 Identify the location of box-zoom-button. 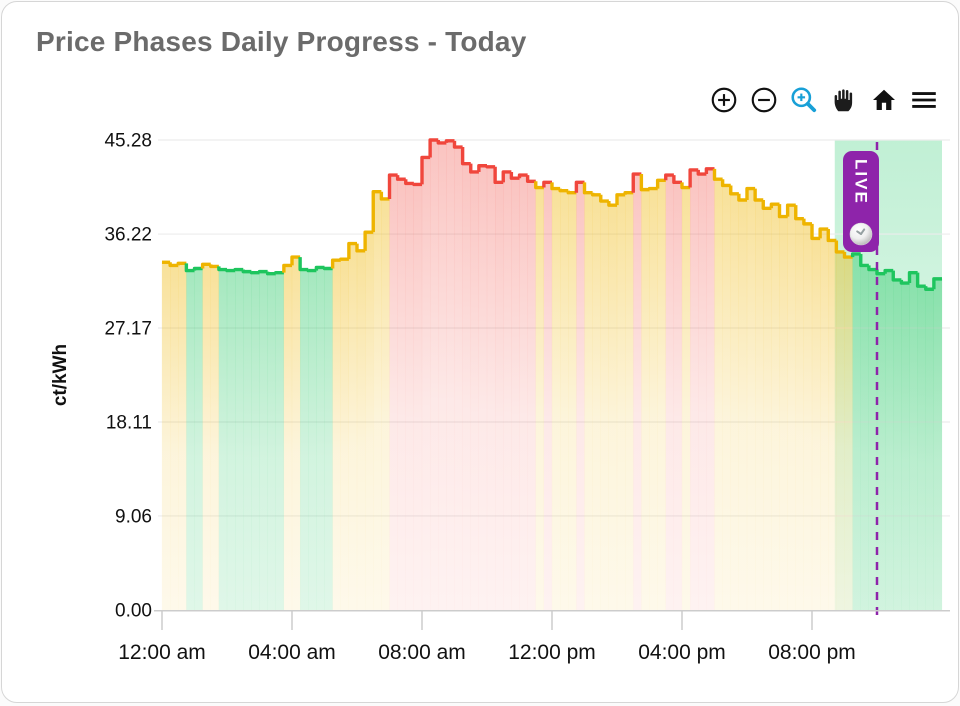
(804, 100).